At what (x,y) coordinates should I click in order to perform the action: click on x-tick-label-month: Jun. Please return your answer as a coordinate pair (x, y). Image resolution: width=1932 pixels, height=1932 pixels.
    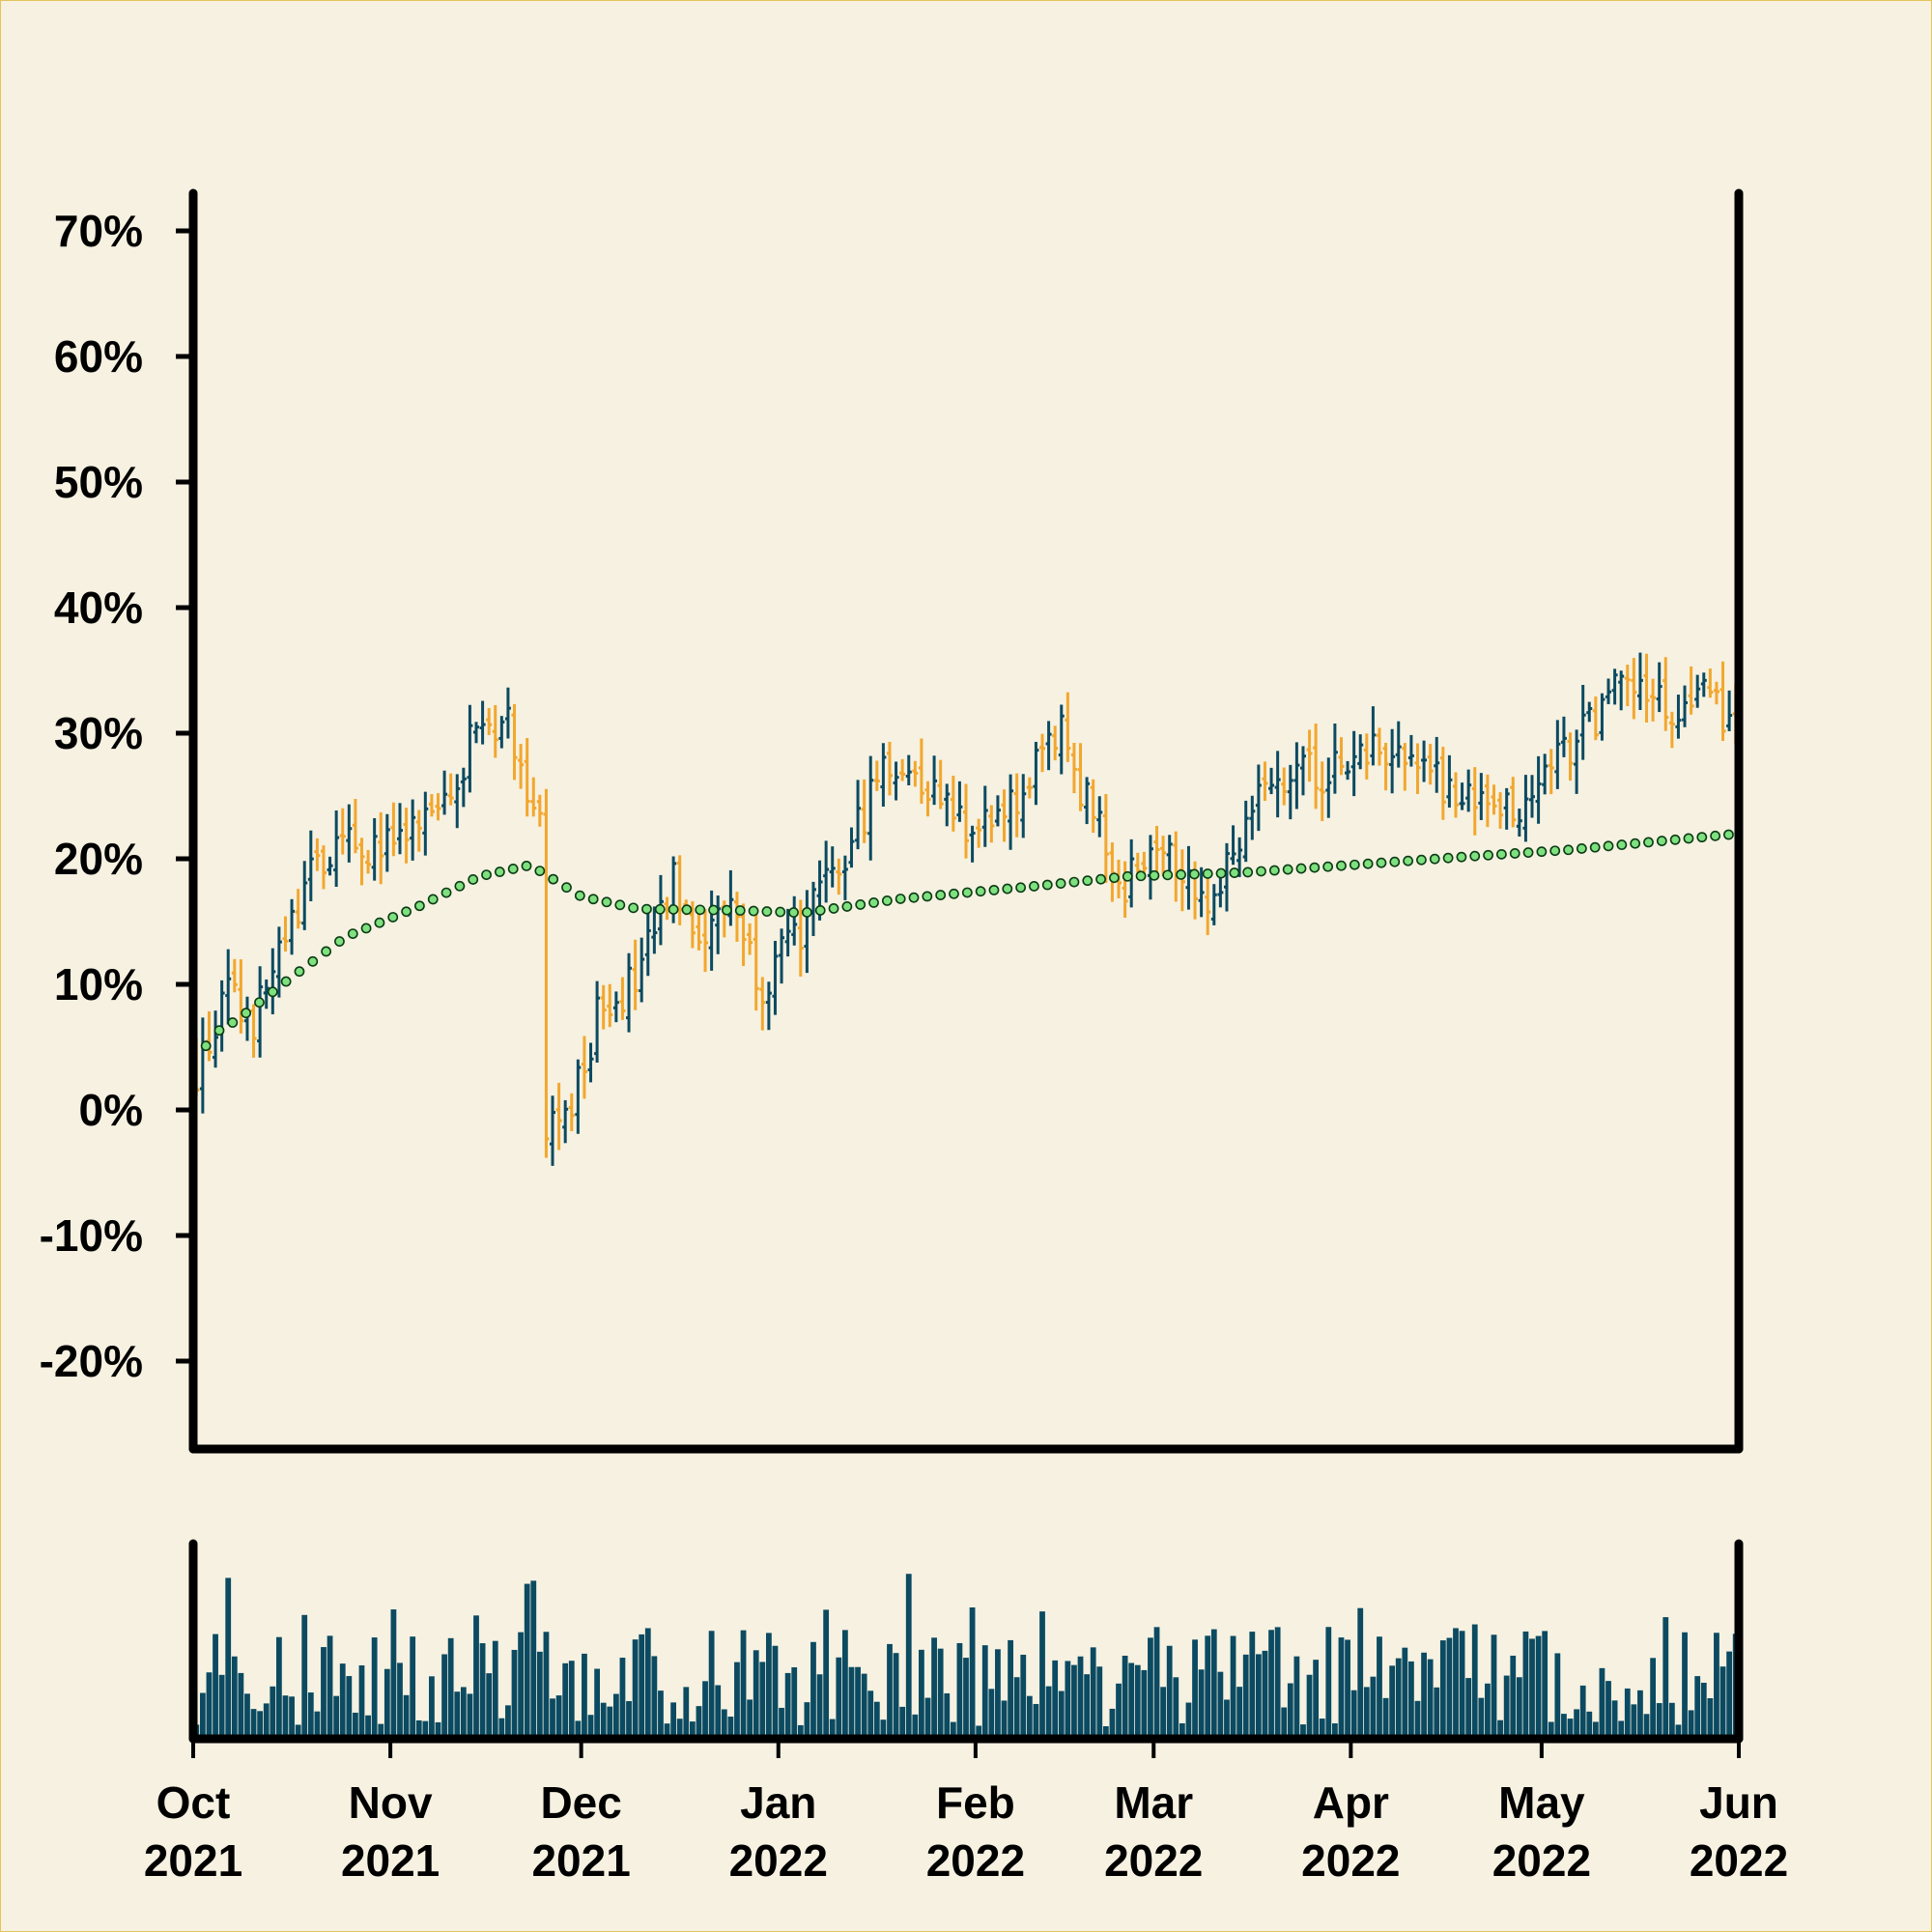
    Looking at the image, I should click on (1738, 1802).